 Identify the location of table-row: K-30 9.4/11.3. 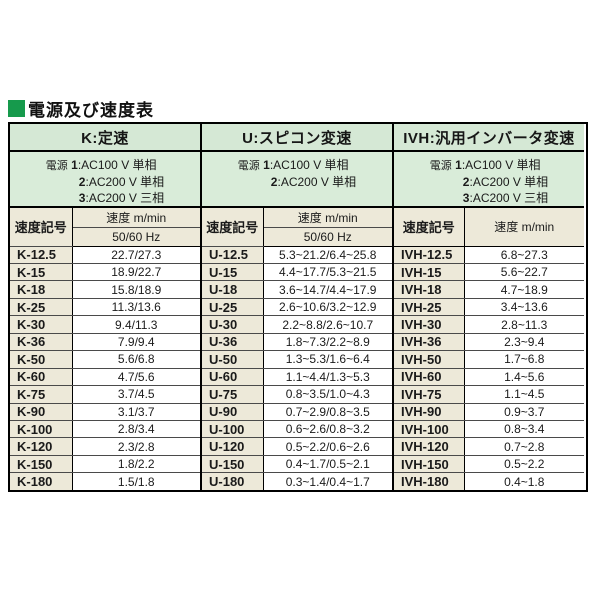
(105, 324).